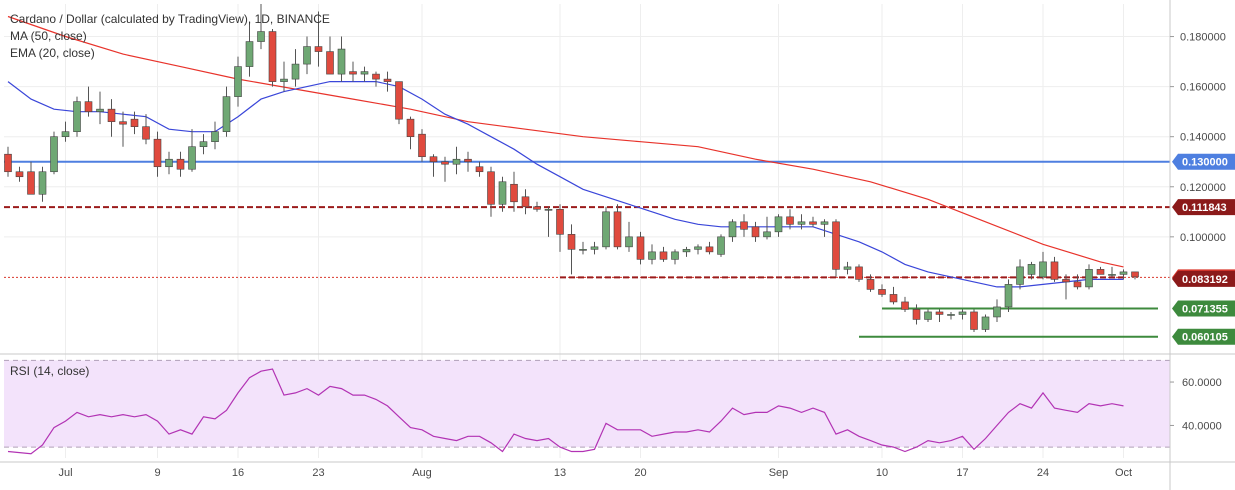  What do you see at coordinates (1203, 238) in the screenshot?
I see `price-tick-label: 0.100000` at bounding box center [1203, 238].